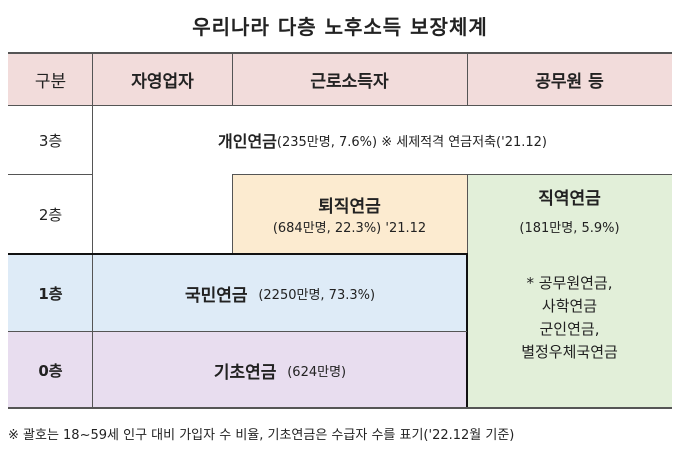 The width and height of the screenshot is (680, 454). What do you see at coordinates (247, 141) in the screenshot?
I see `private-pension-name: 개인연금` at bounding box center [247, 141].